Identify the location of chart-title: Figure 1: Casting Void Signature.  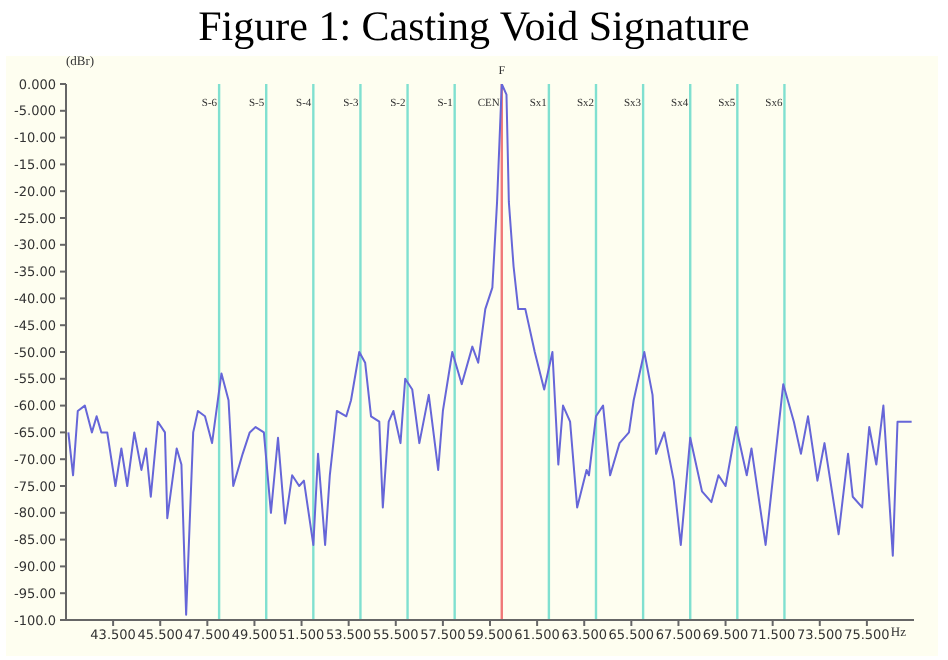
(474, 26).